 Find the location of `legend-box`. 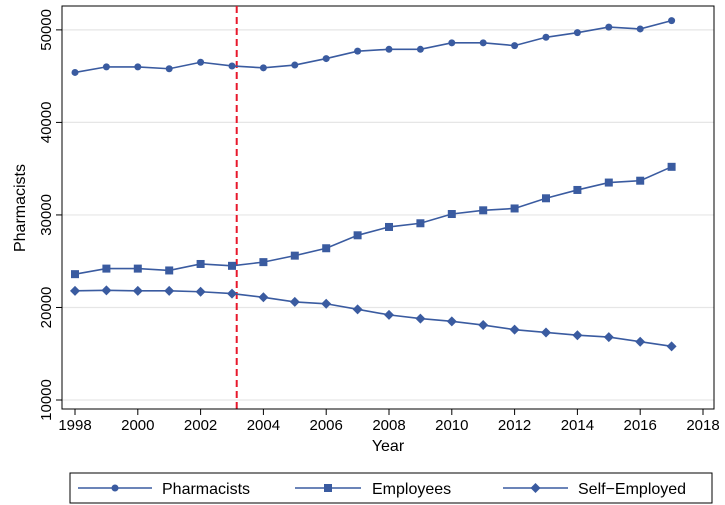

legend-box is located at coordinates (391, 488).